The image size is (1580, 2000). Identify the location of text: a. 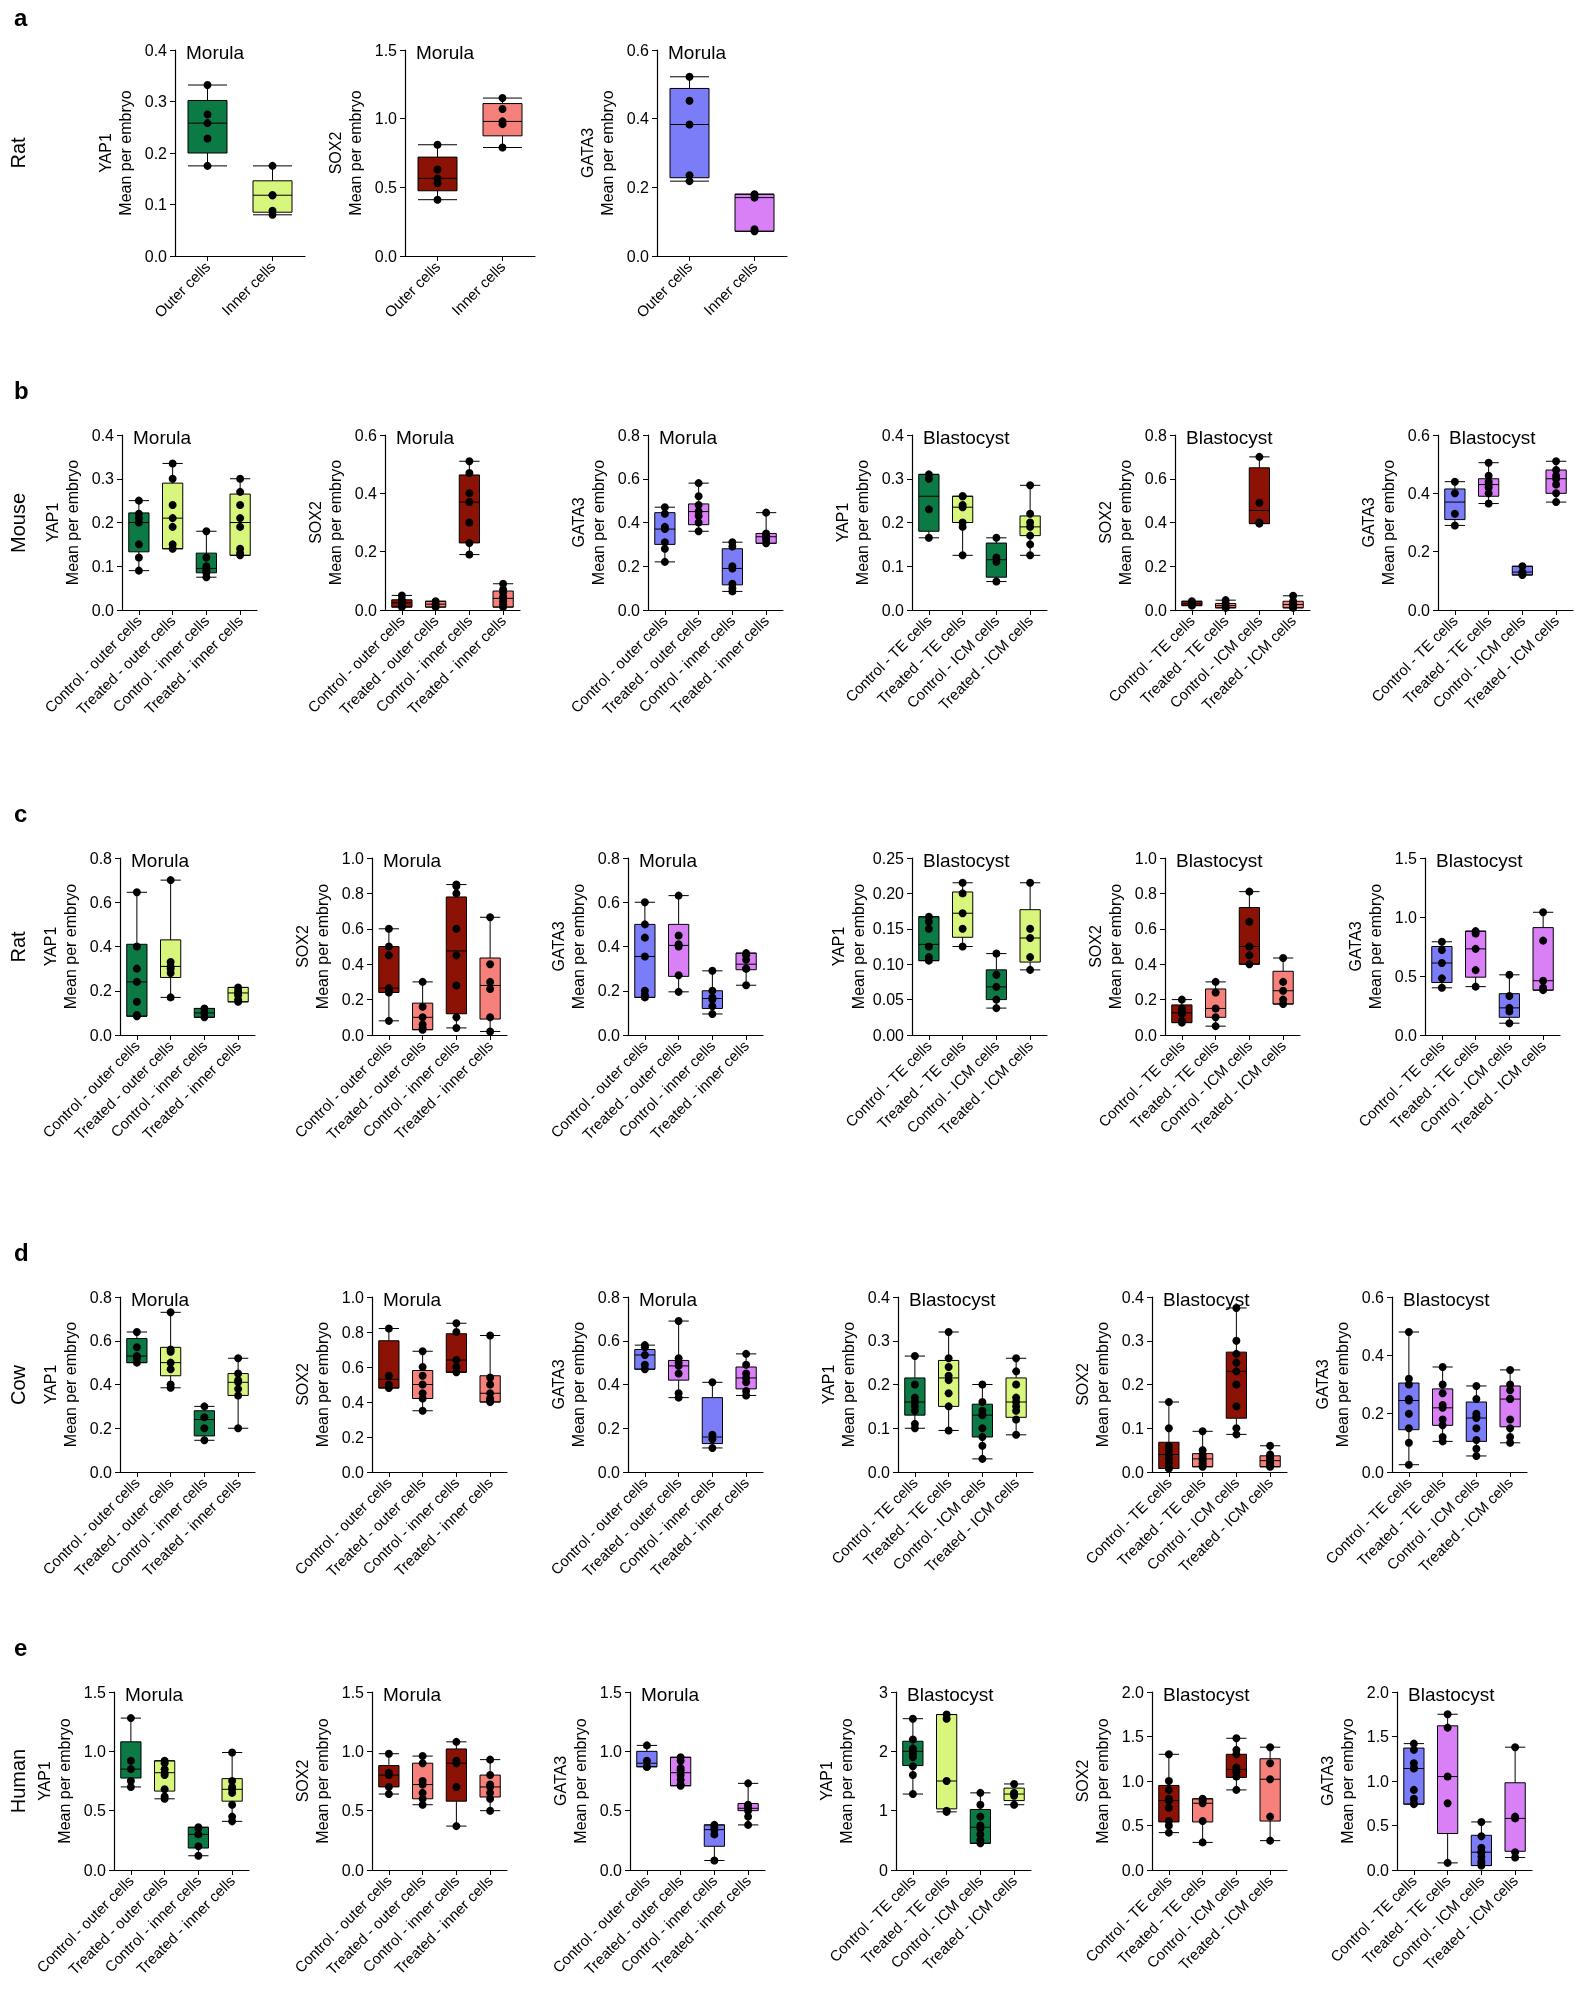
(21, 18).